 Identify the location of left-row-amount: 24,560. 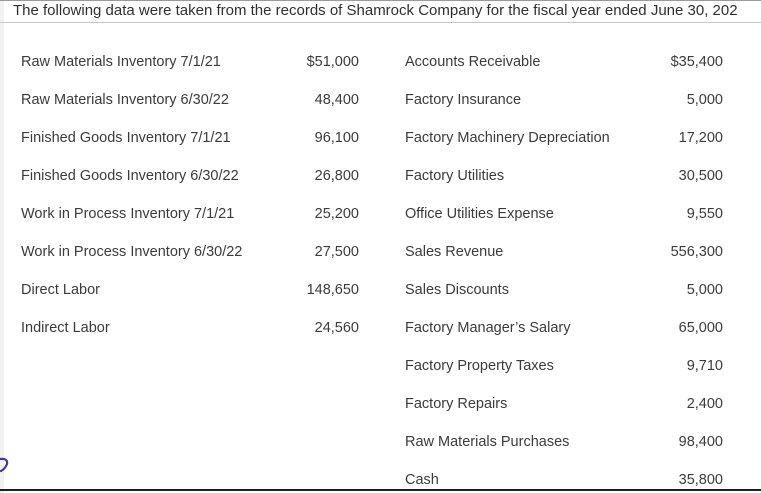
(336, 328).